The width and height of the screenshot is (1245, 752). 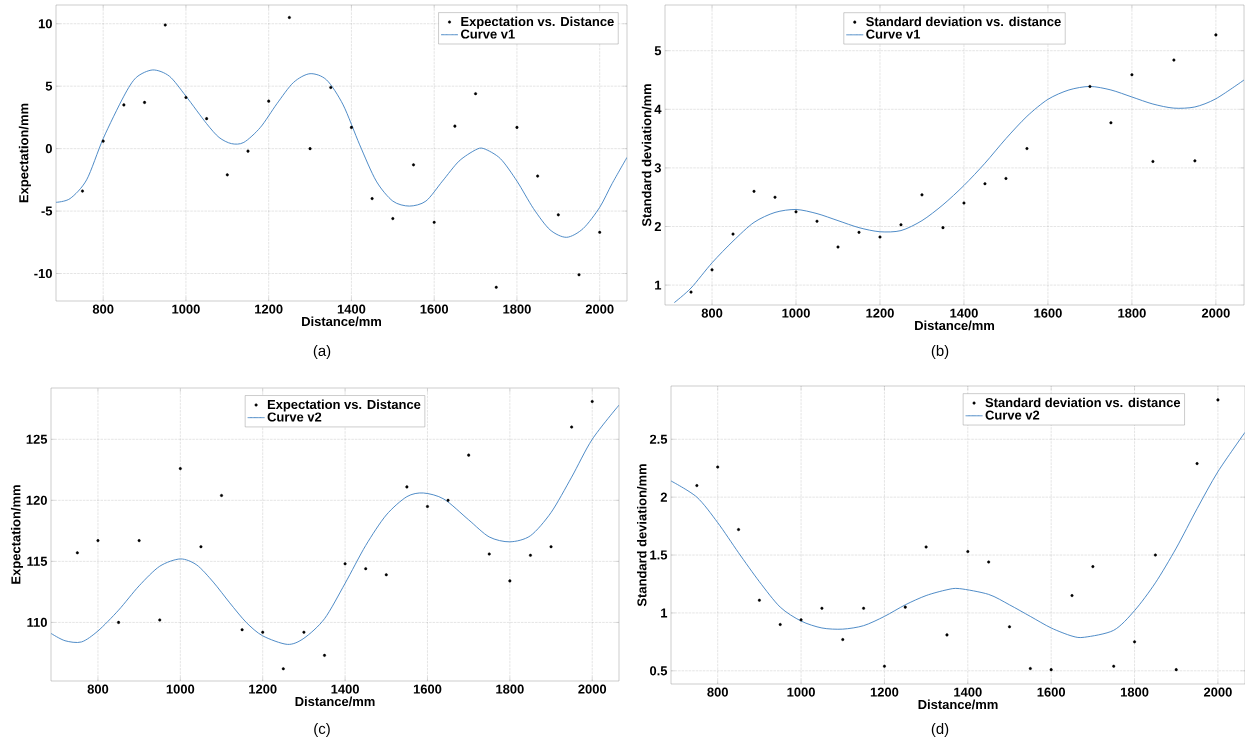 I want to click on x-tick-label: 1200, so click(x=269, y=309).